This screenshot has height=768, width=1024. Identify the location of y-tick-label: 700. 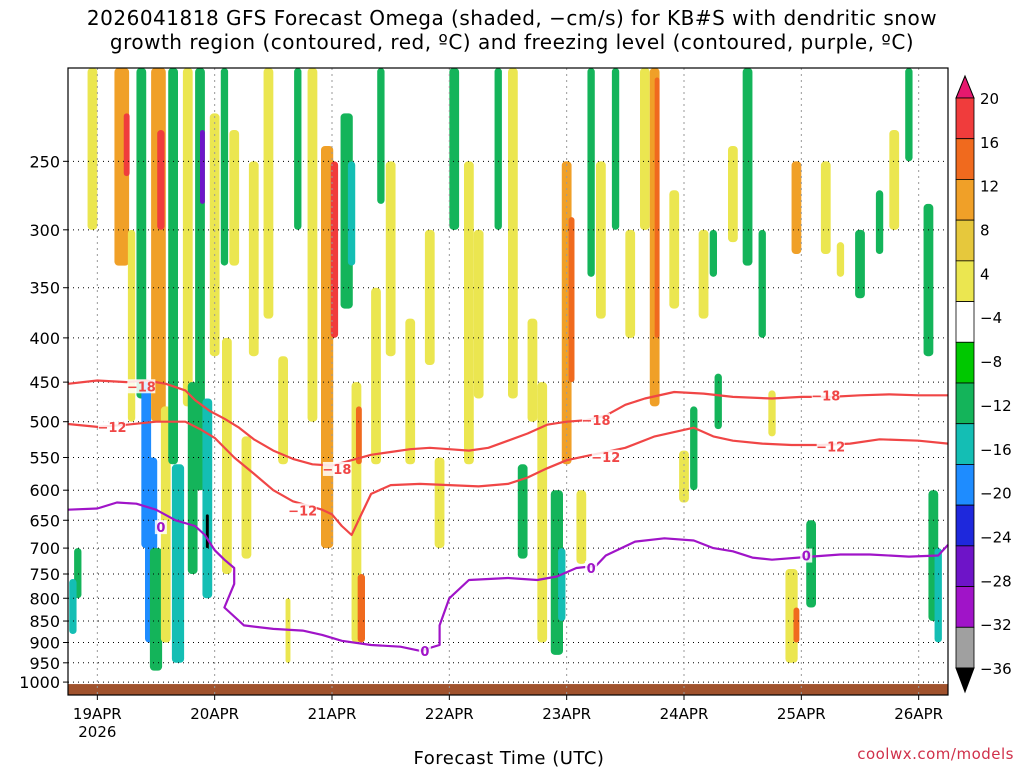
(44, 548).